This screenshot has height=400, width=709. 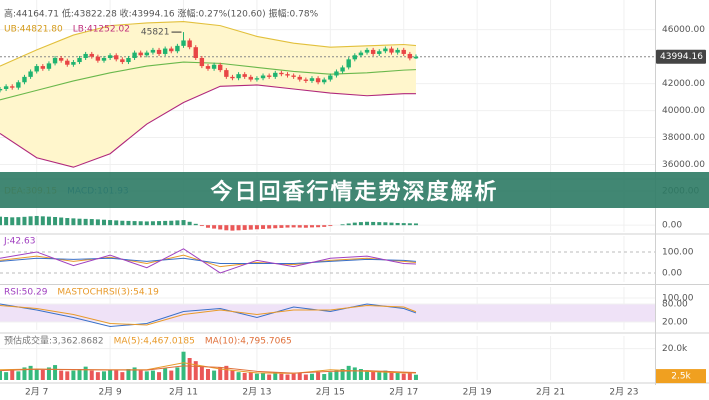 I want to click on legend-entry: MA(10):4,795.7065, so click(x=248, y=342).